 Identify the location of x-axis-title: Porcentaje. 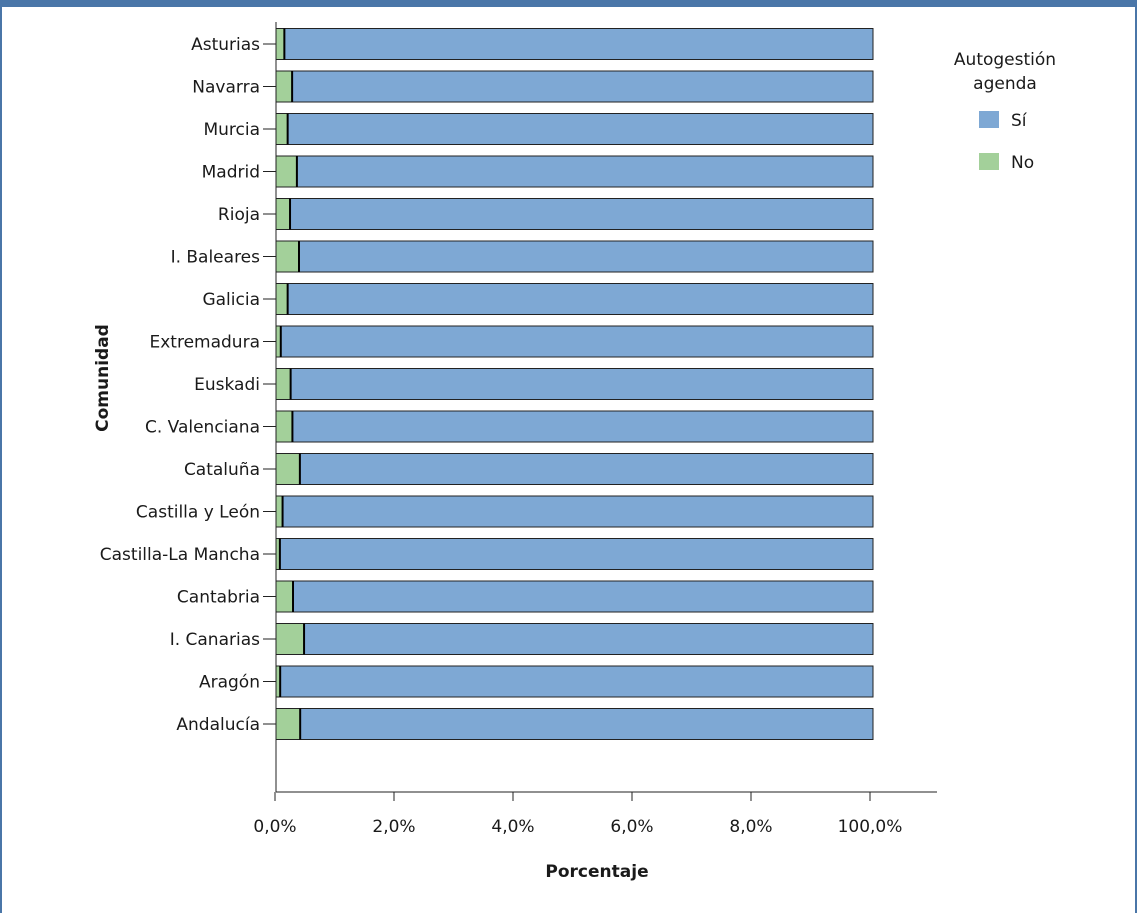
(596, 872).